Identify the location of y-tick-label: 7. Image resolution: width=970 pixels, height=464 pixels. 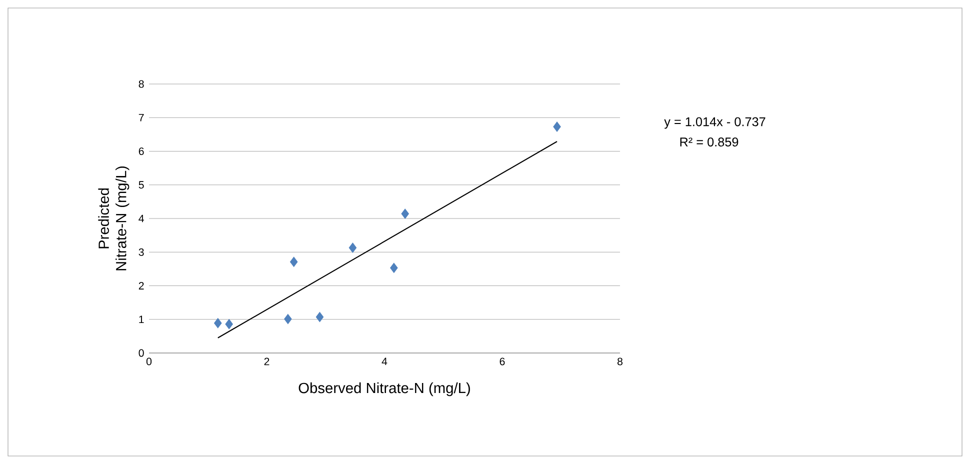
(141, 118).